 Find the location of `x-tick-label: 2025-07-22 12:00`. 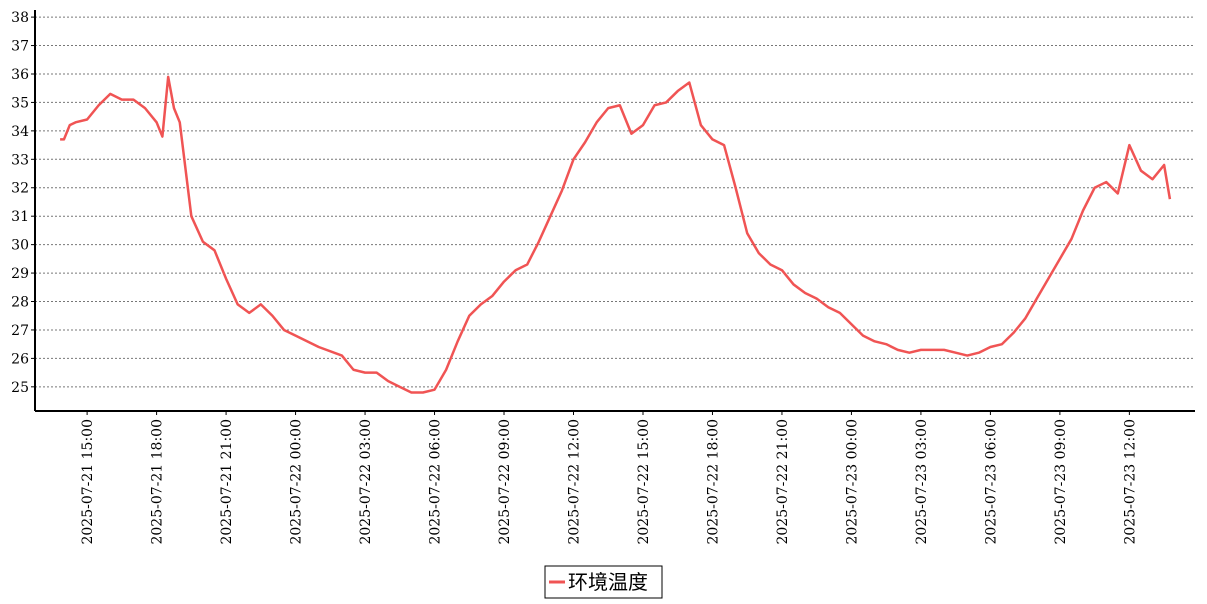

x-tick-label: 2025-07-22 12:00 is located at coordinates (575, 482).